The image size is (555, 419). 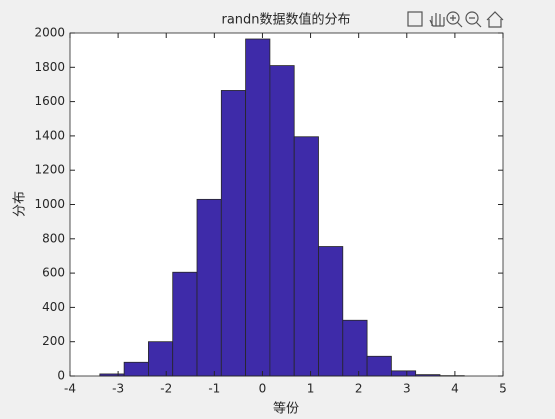 I want to click on x-tick-label: 4, so click(x=455, y=389).